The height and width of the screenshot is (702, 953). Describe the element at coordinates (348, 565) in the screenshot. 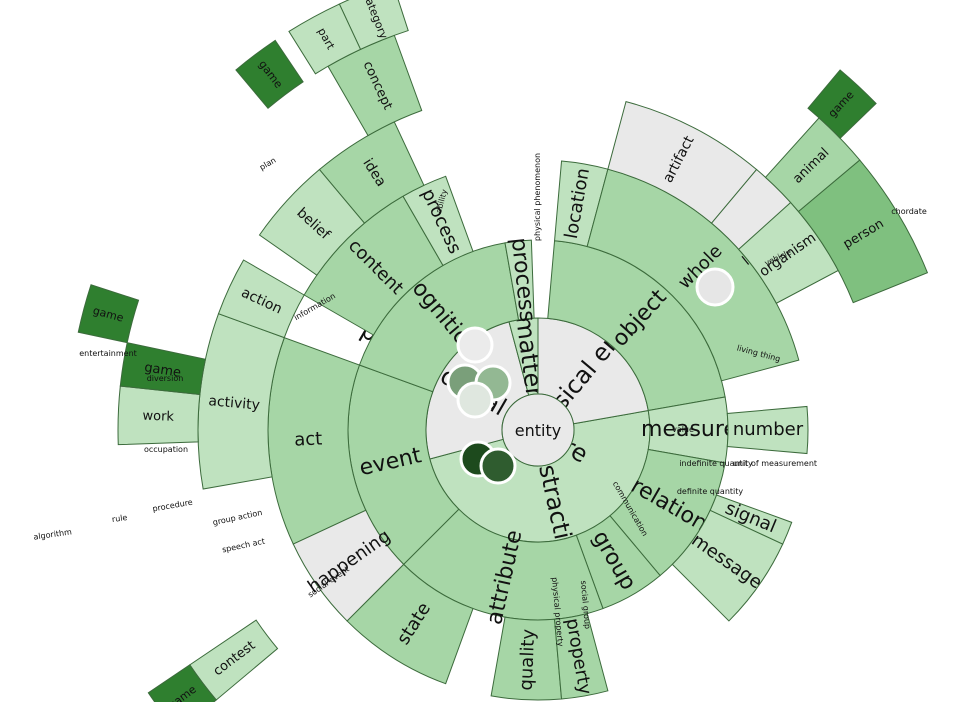

I see `arc-happening` at that location.